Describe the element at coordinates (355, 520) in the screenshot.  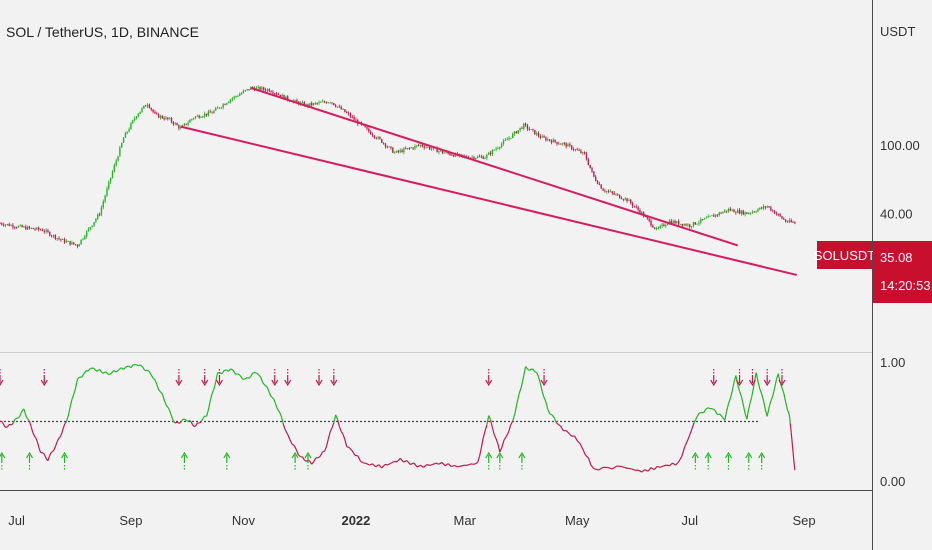
I see `time-tick-label: 2022` at that location.